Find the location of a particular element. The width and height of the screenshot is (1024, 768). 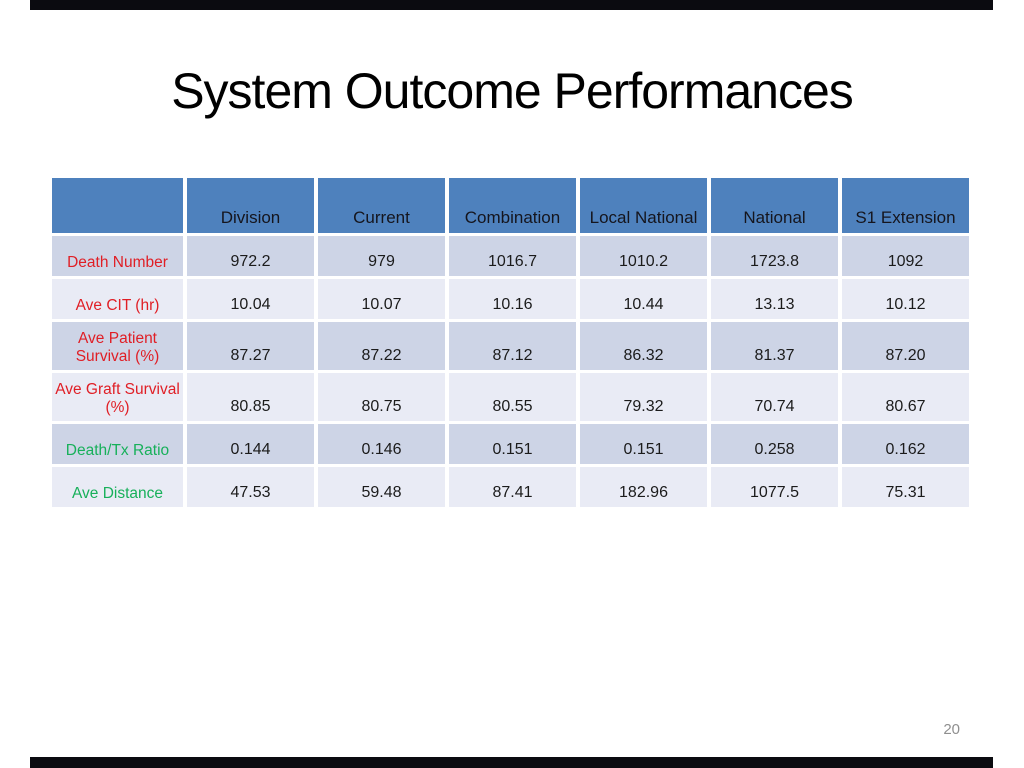

table-cell-value: 0.144 is located at coordinates (250, 444).